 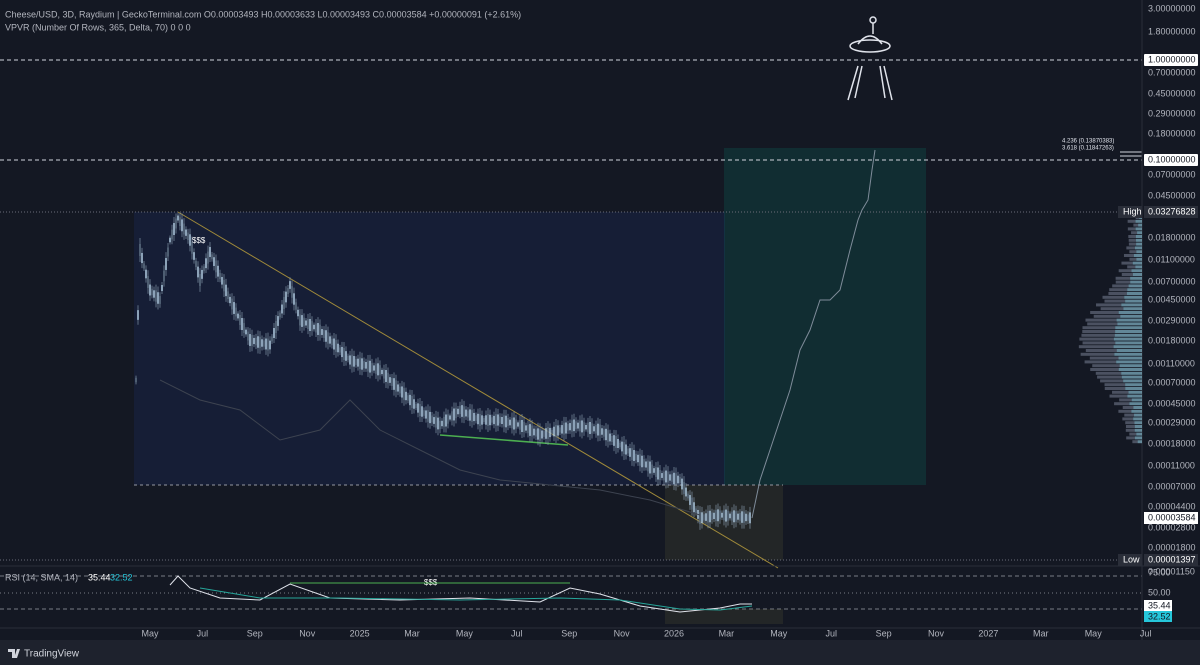 What do you see at coordinates (674, 633) in the screenshot?
I see `time-axis-label: 2026` at bounding box center [674, 633].